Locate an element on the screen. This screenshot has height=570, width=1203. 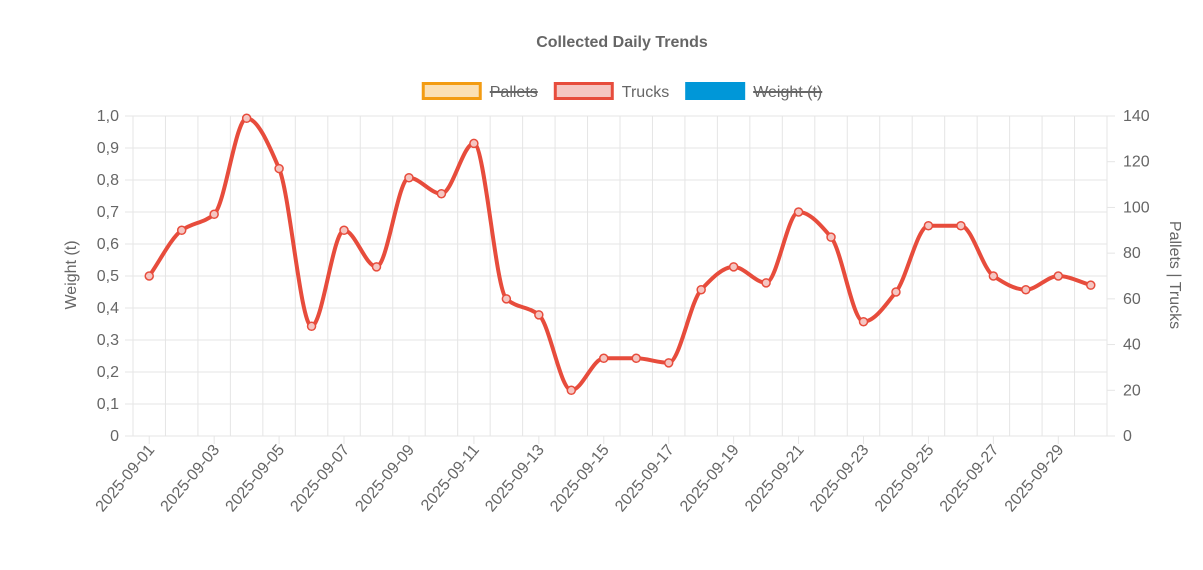
x-tick-label: 2025-09-01 is located at coordinates (126, 479).